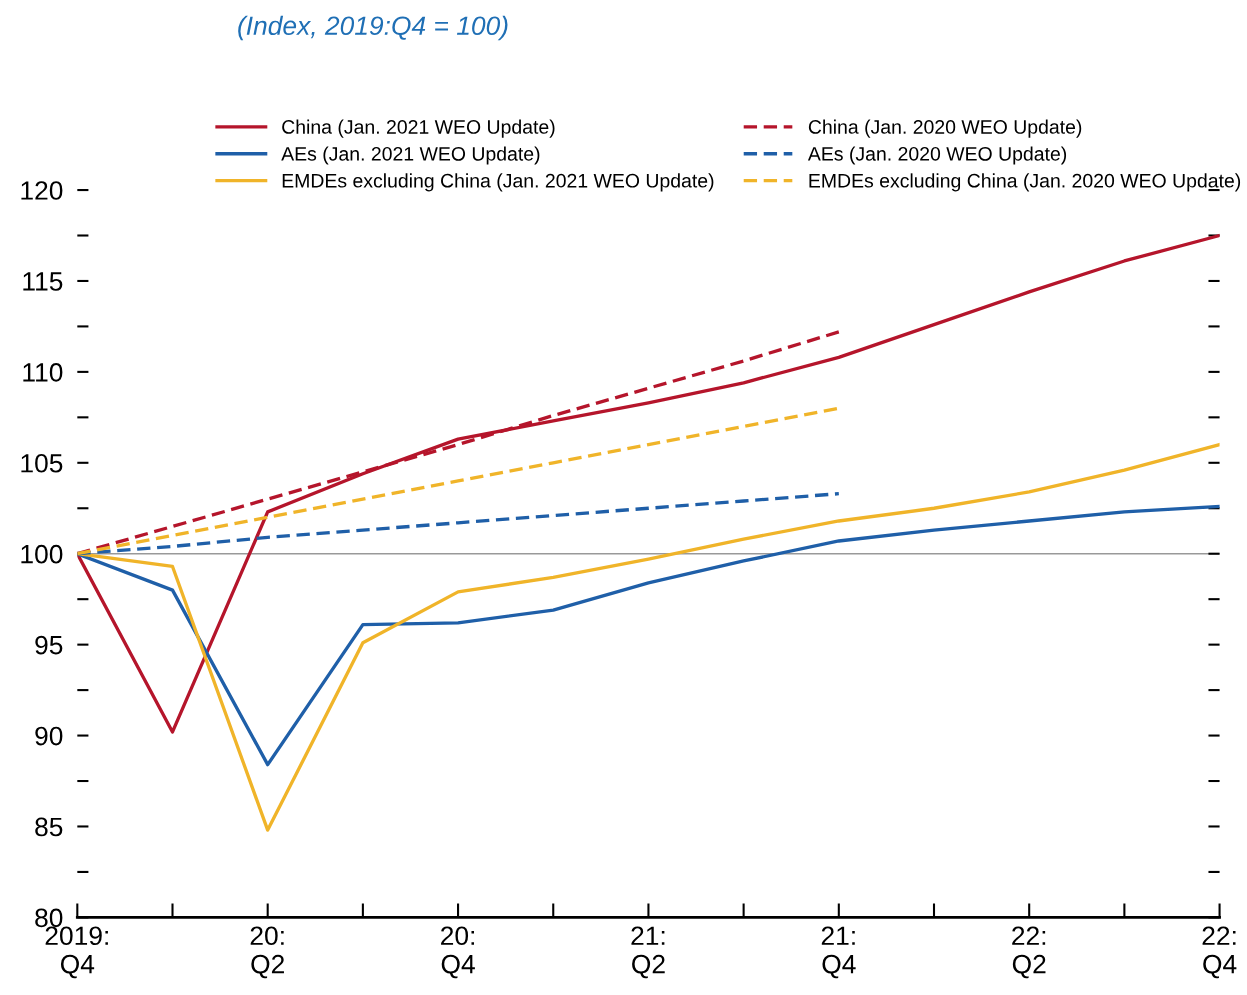 Image resolution: width=1247 pixels, height=995 pixels. I want to click on y-tick-label: 90, so click(49, 736).